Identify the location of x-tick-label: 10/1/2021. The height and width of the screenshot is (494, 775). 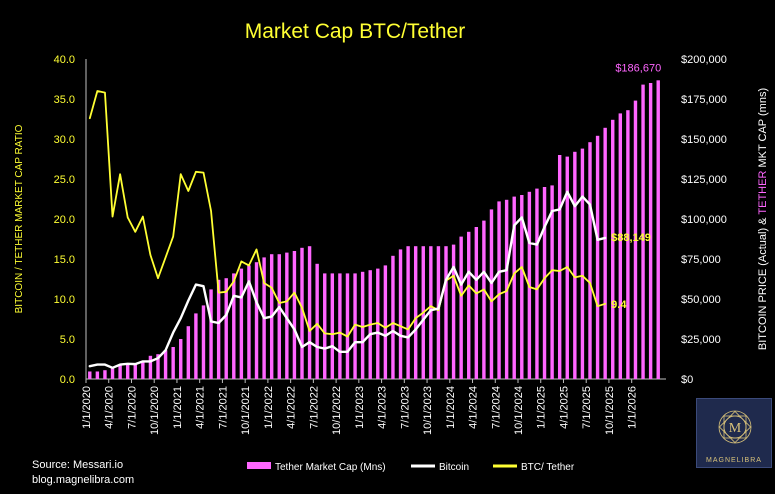
(246, 410).